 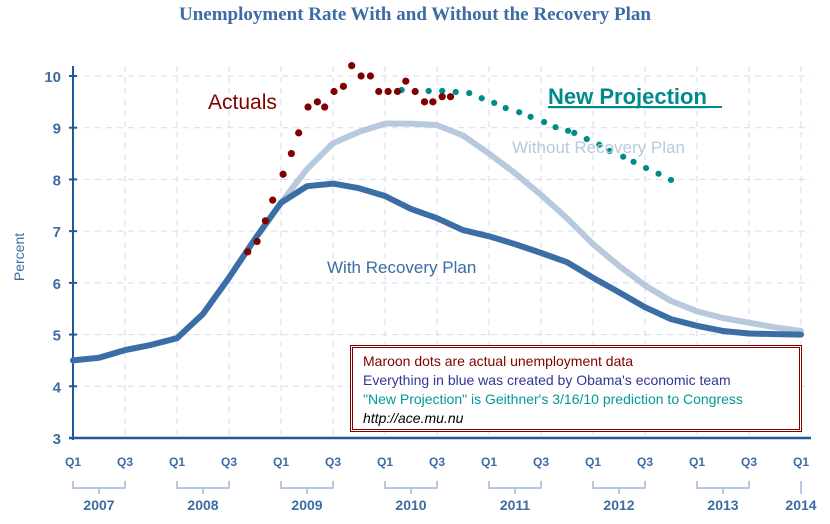 I want to click on year-label: 2007, so click(x=98, y=505).